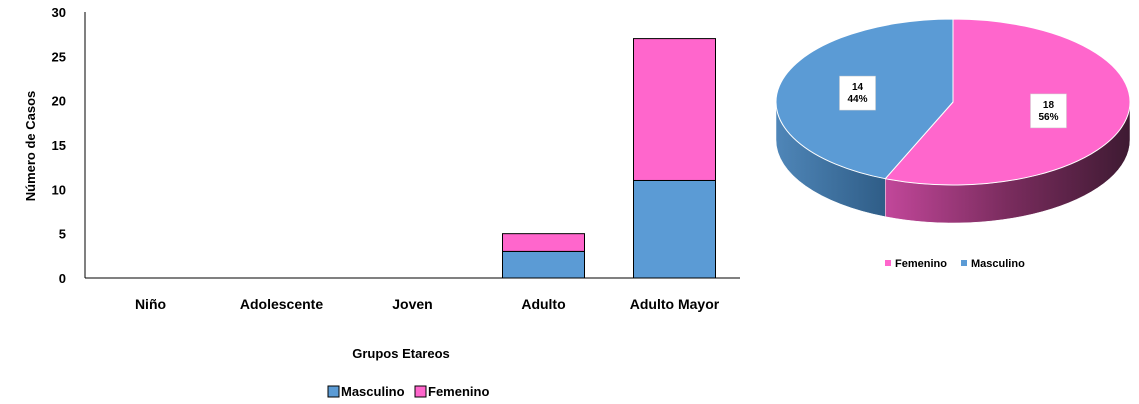  I want to click on pie-label-box-femenino, so click(1048, 111).